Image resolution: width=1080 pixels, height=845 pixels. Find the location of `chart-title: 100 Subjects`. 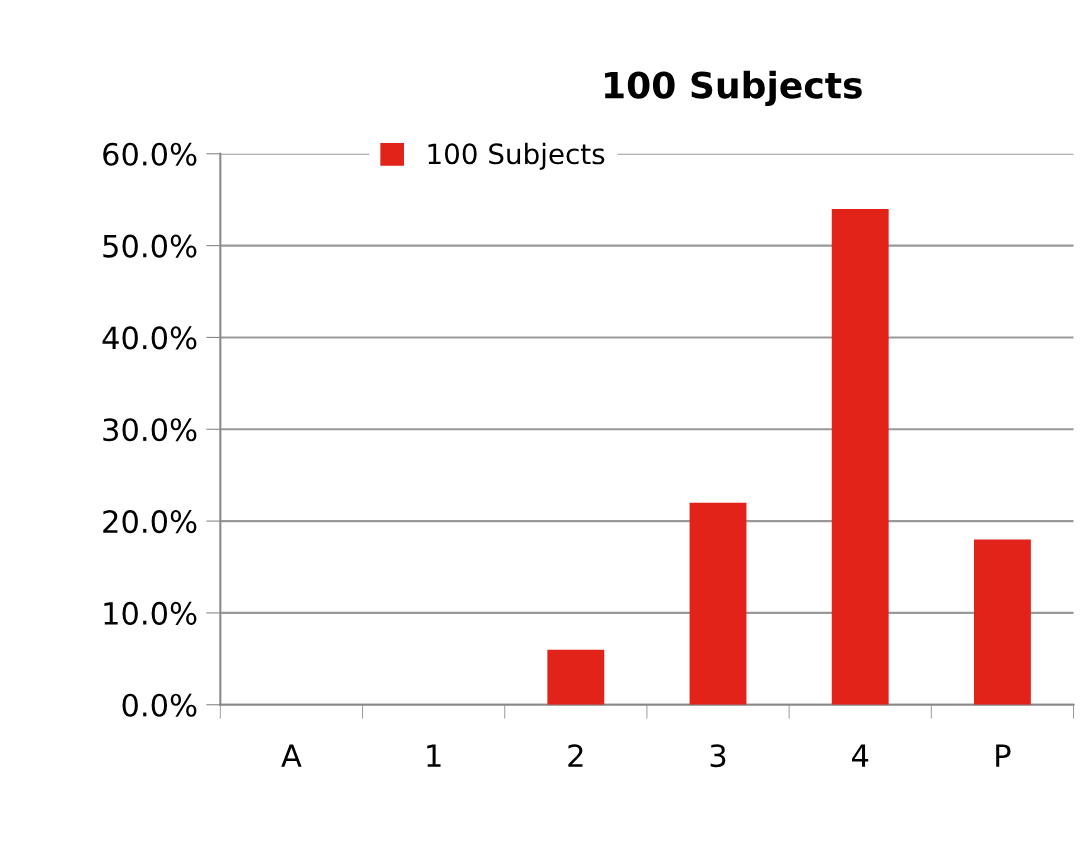

chart-title: 100 Subjects is located at coordinates (733, 88).